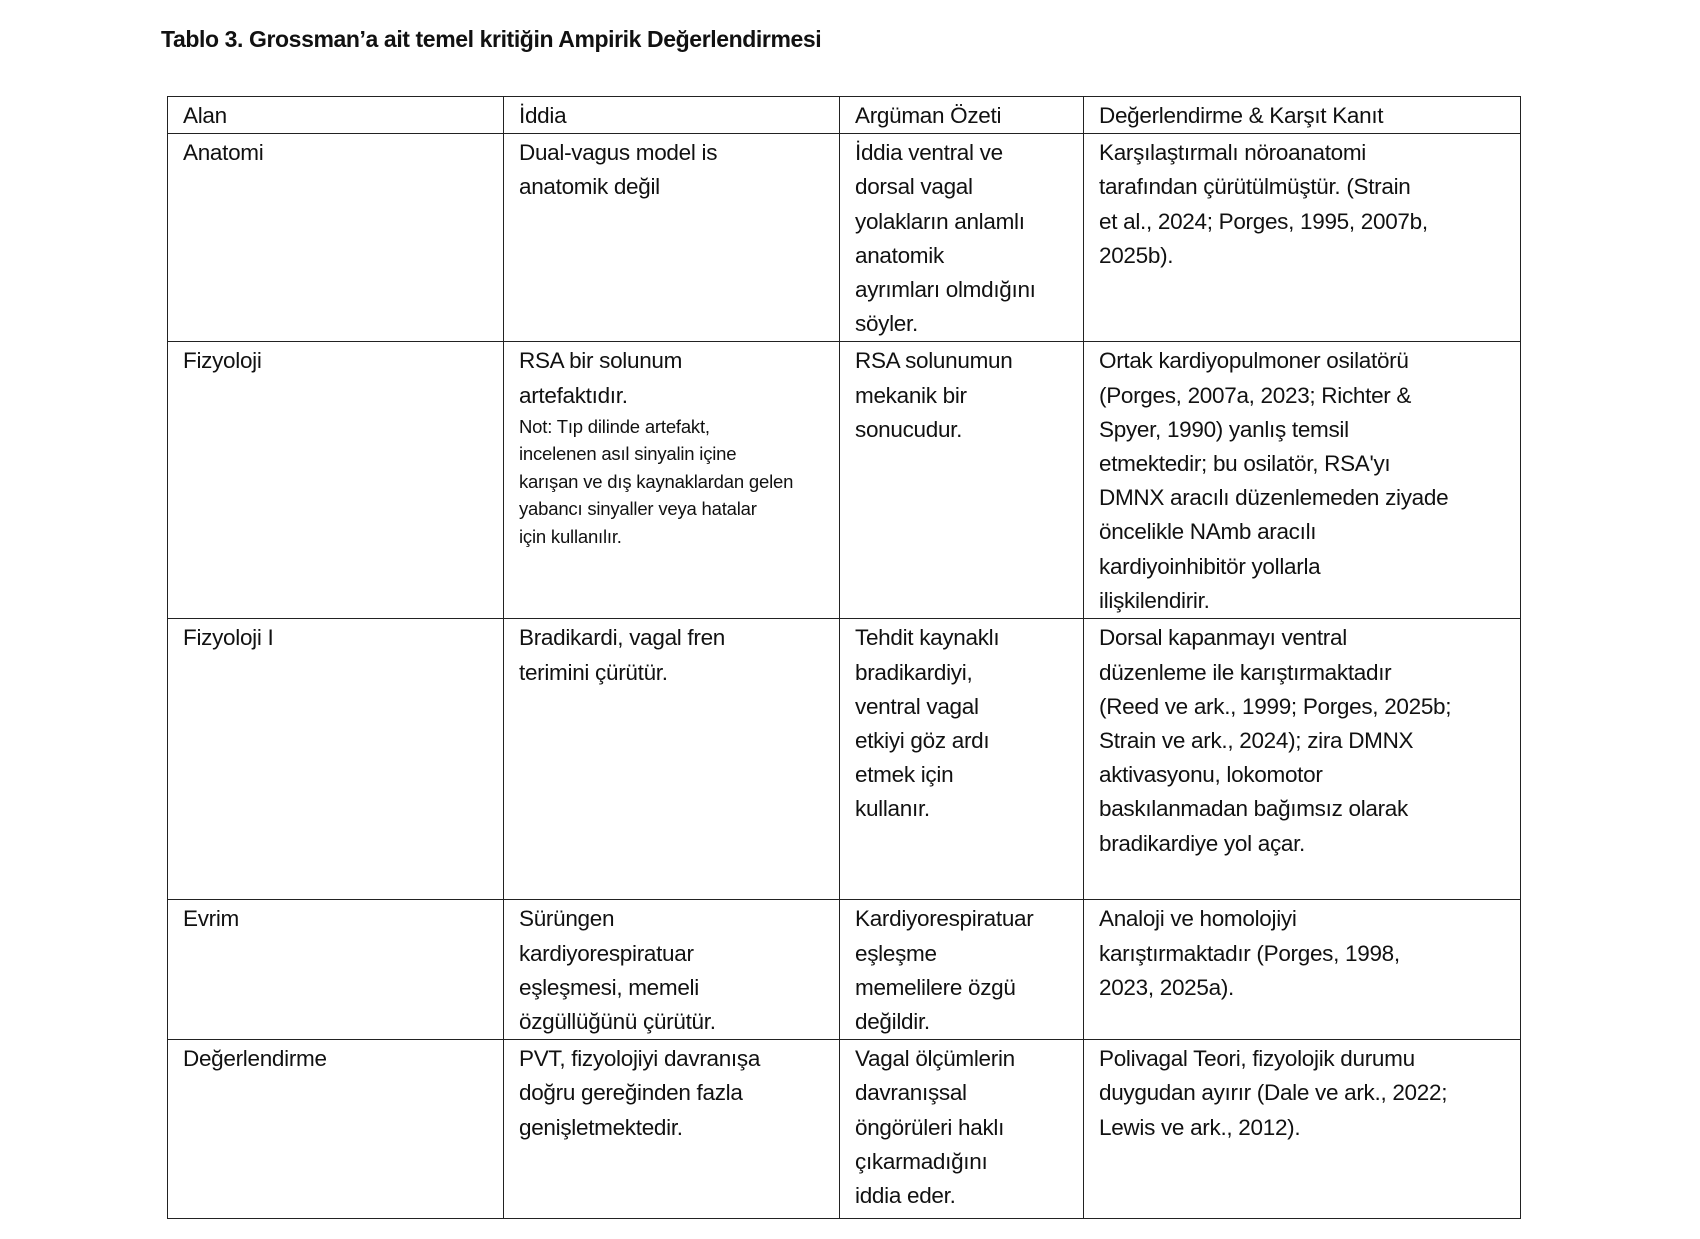 The image size is (1700, 1239). I want to click on cell-line: bradikardiyi,, so click(914, 672).